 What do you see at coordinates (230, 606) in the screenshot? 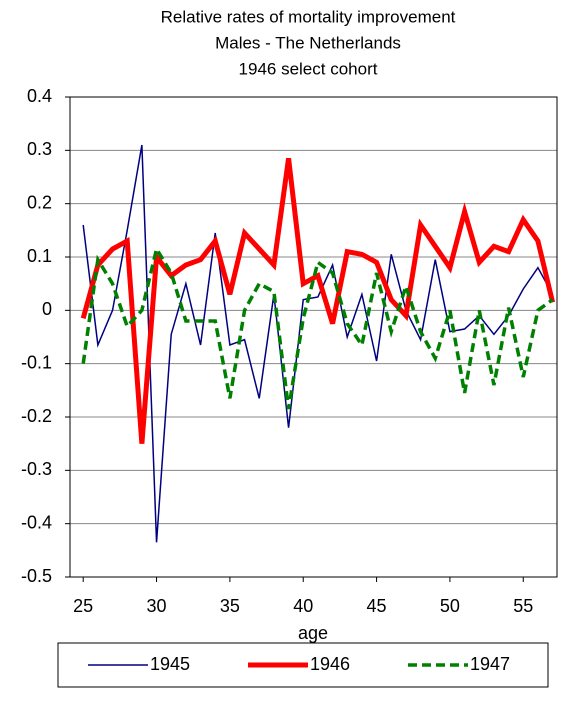
I see `x-tick-label: 35` at bounding box center [230, 606].